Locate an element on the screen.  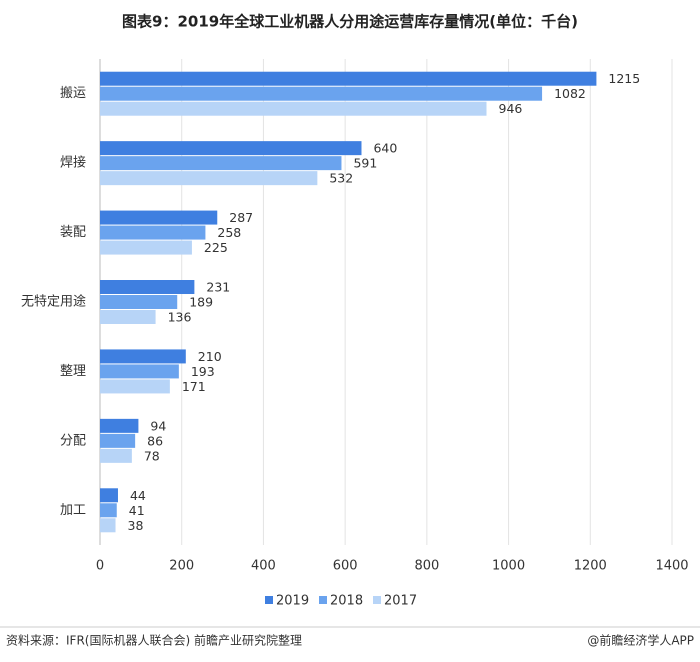
value-label: 1082 is located at coordinates (570, 93).